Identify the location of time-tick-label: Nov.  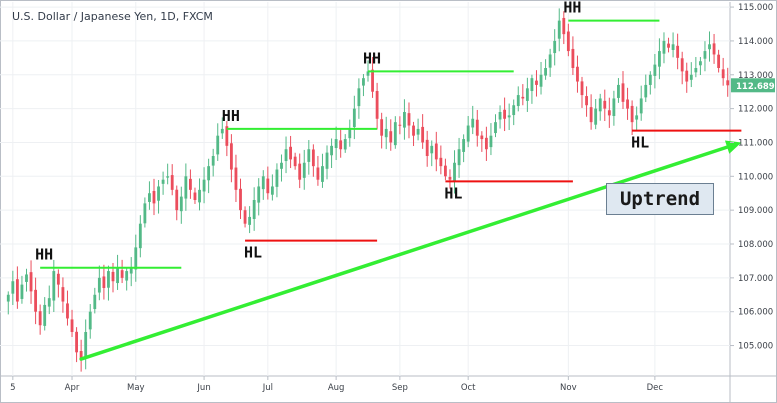
(568, 388).